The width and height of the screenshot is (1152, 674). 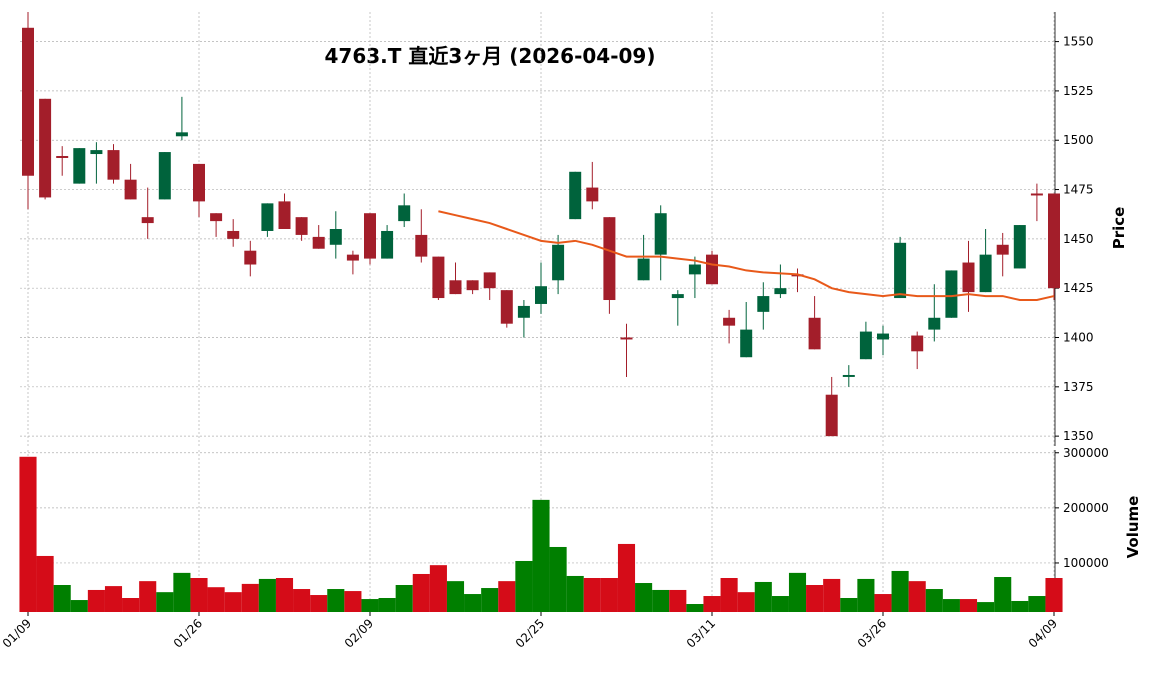 What do you see at coordinates (1078, 42) in the screenshot?
I see `y-tick-label: 1550` at bounding box center [1078, 42].